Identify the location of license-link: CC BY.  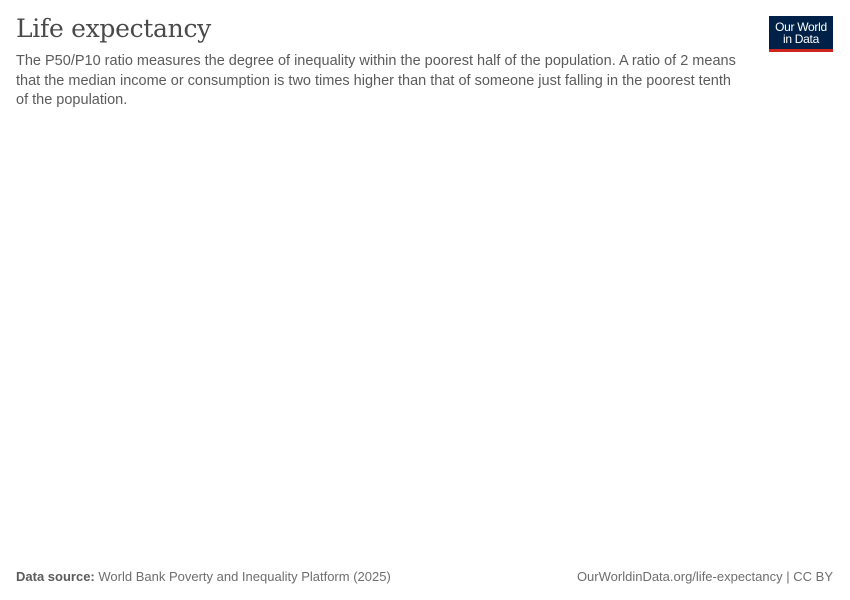
(813, 576).